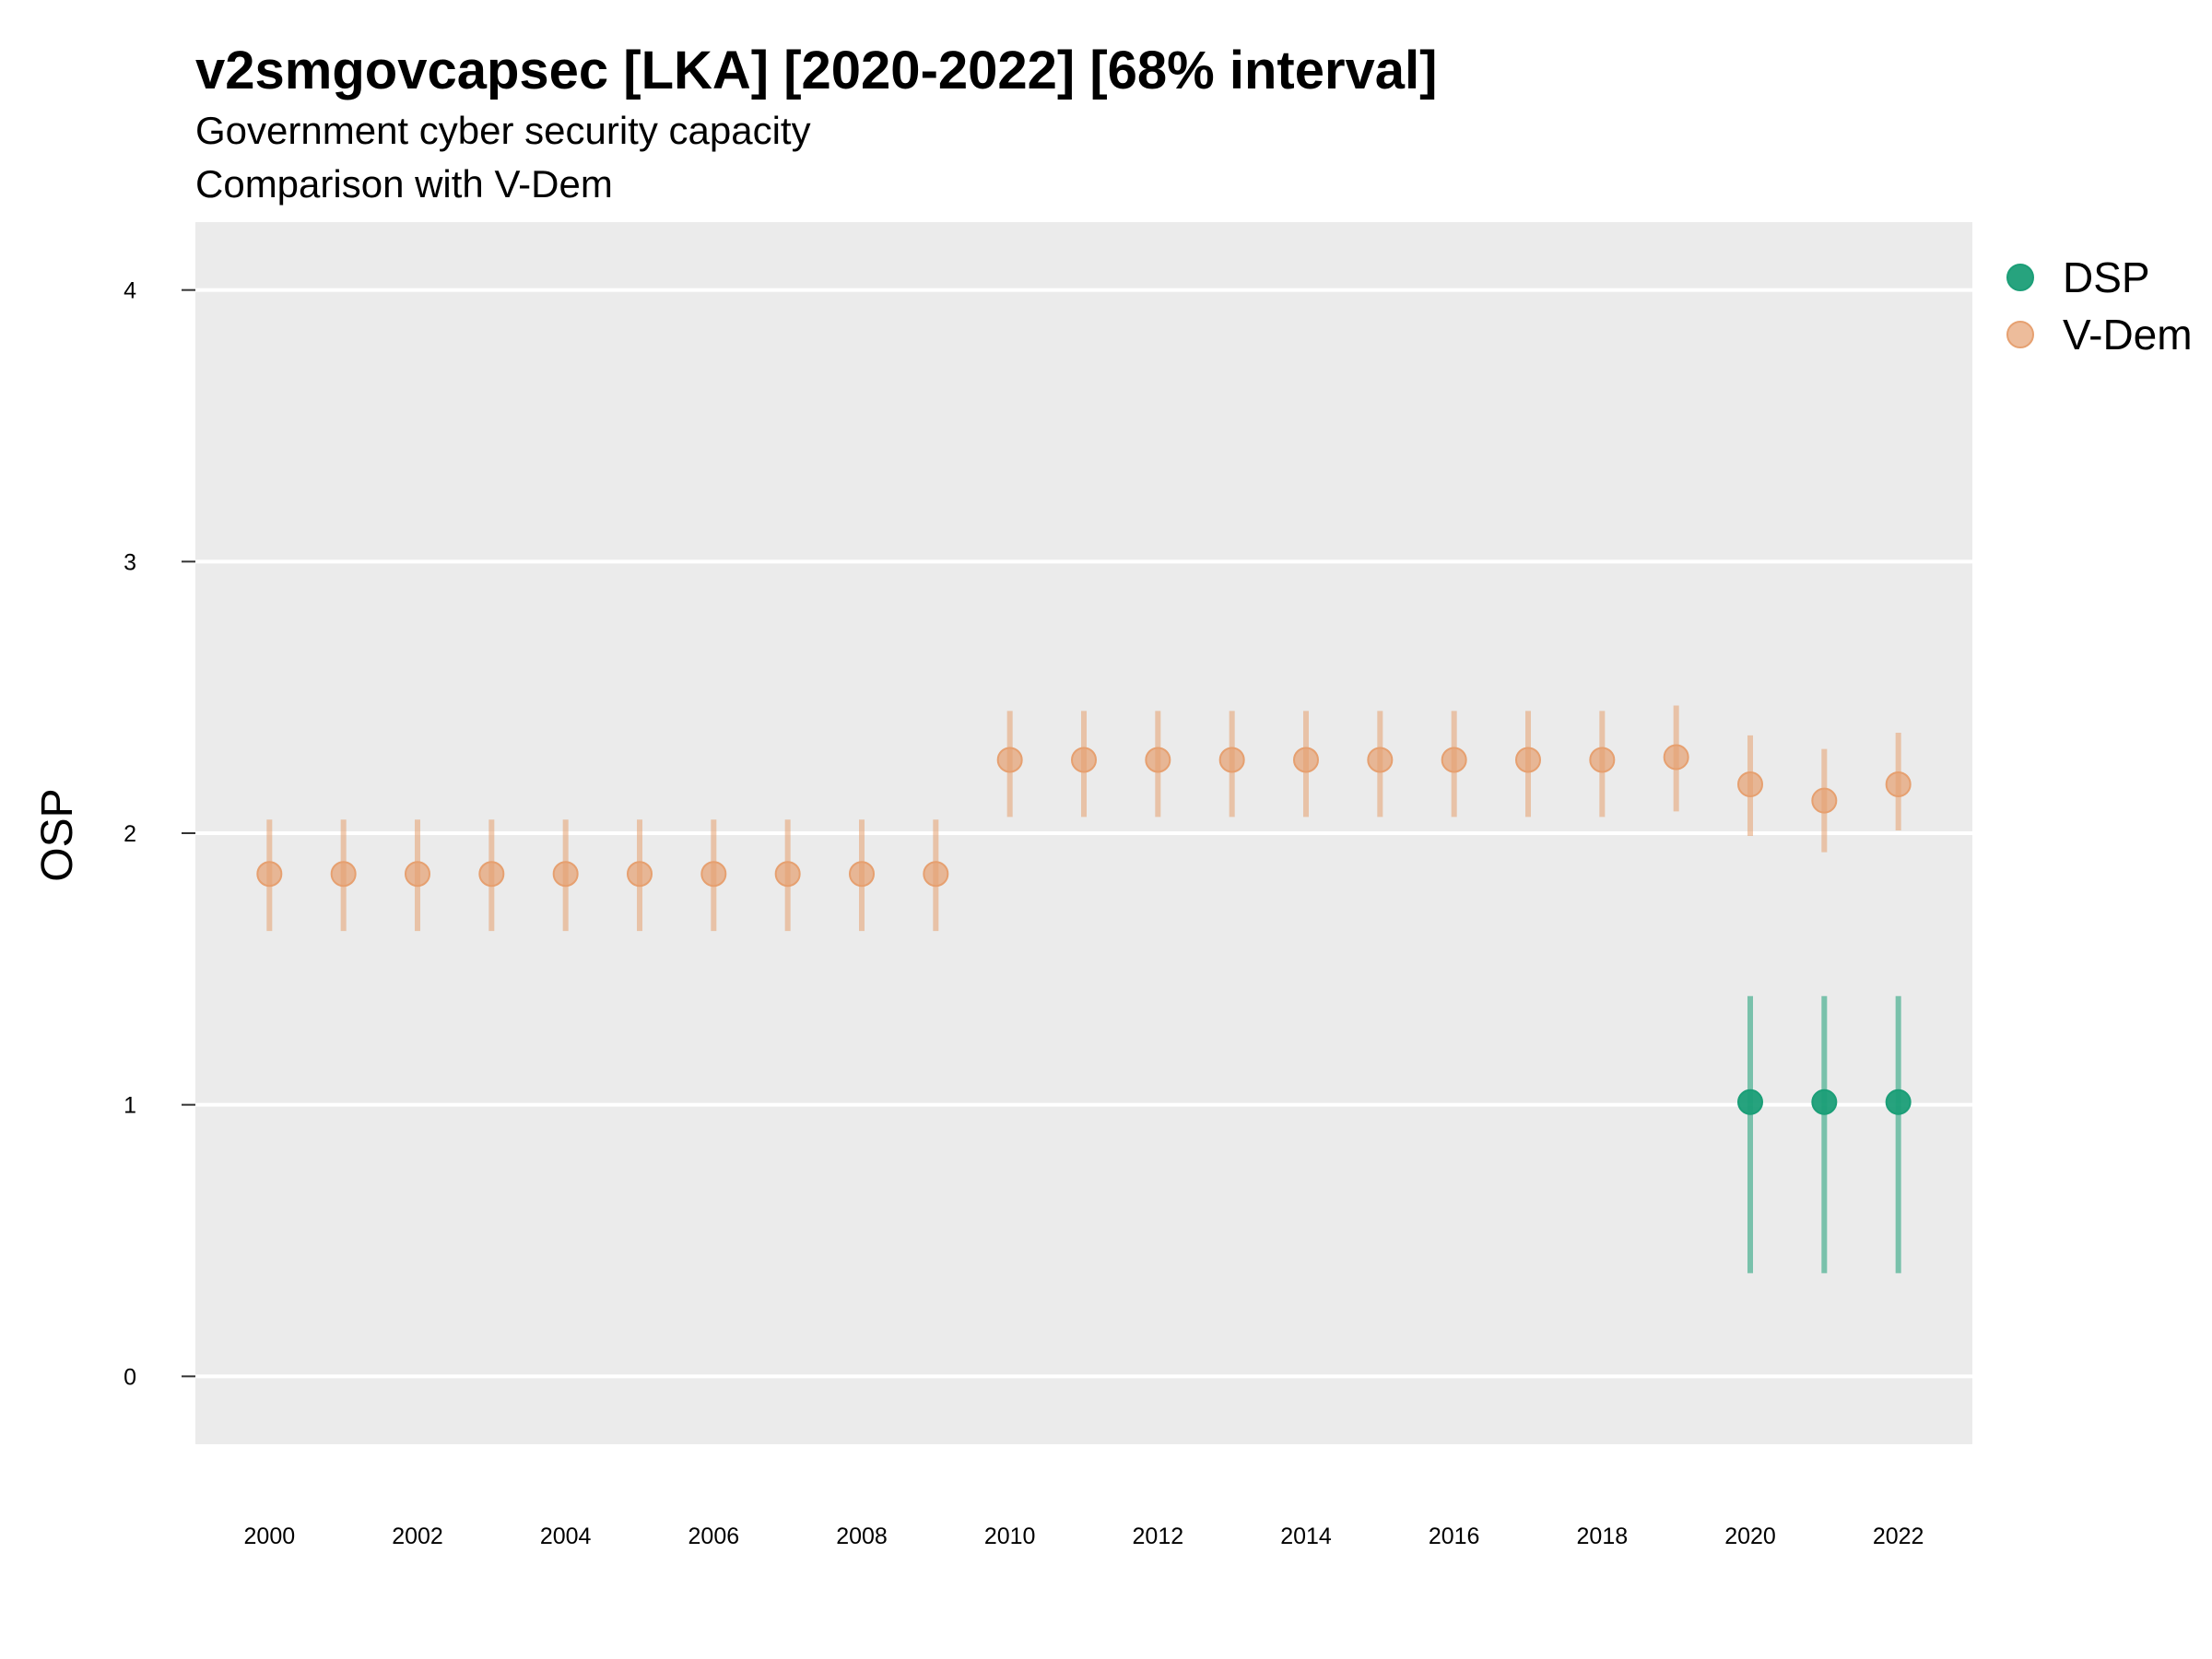 The image size is (2212, 1659). What do you see at coordinates (2128, 335) in the screenshot?
I see `legend-v-dem-label: V-Dem` at bounding box center [2128, 335].